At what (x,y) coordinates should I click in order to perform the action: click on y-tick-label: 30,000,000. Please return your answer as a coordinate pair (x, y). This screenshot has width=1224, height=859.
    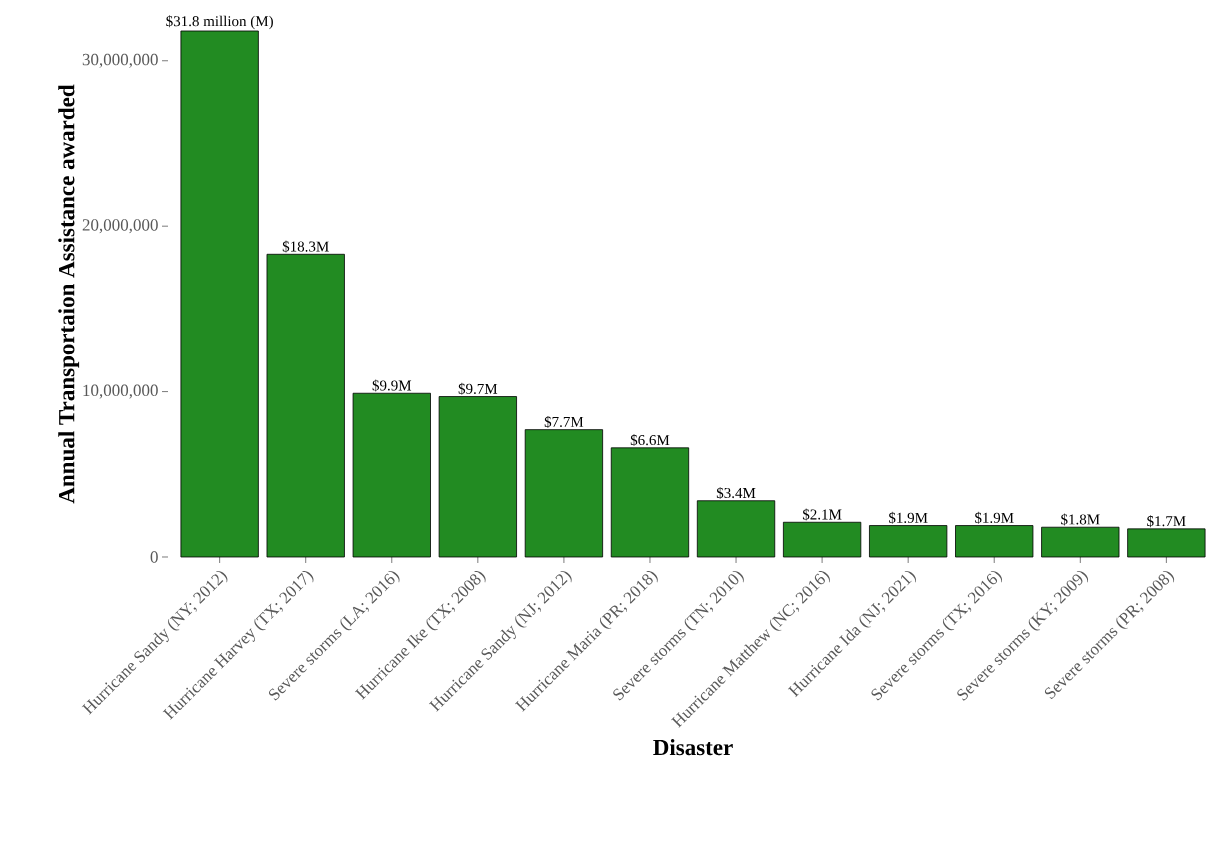
    Looking at the image, I should click on (120, 60).